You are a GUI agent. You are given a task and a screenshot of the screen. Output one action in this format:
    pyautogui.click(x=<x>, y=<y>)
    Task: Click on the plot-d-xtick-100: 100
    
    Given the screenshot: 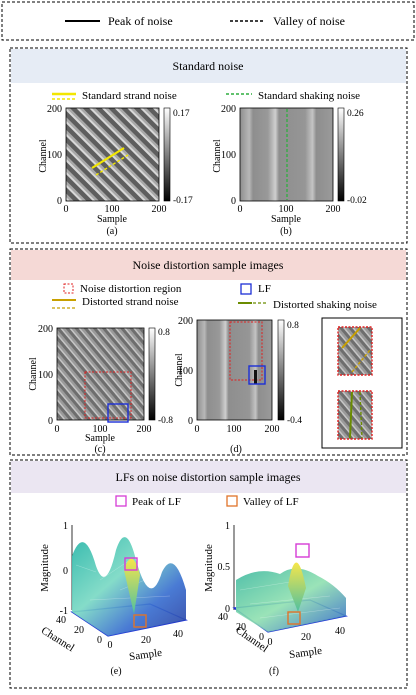 What is the action you would take?
    pyautogui.click(x=234, y=429)
    